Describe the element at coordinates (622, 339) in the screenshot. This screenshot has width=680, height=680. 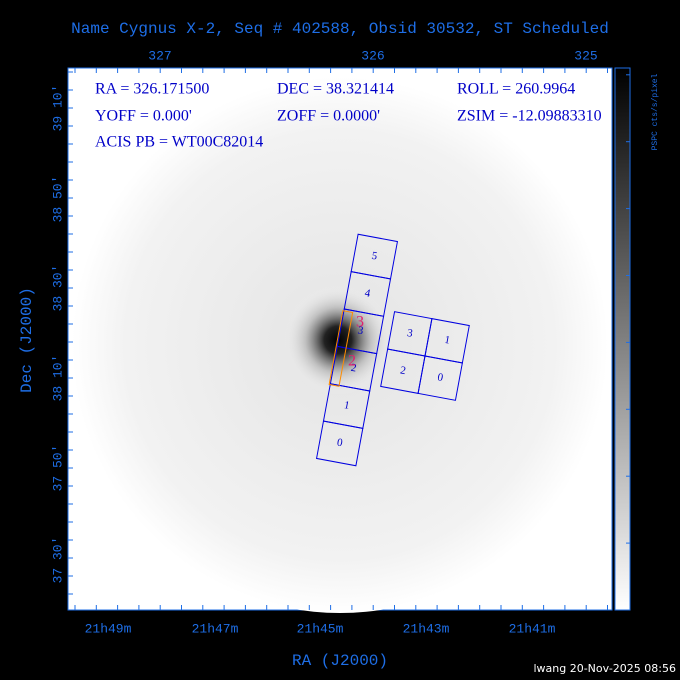
I see `colorbar` at that location.